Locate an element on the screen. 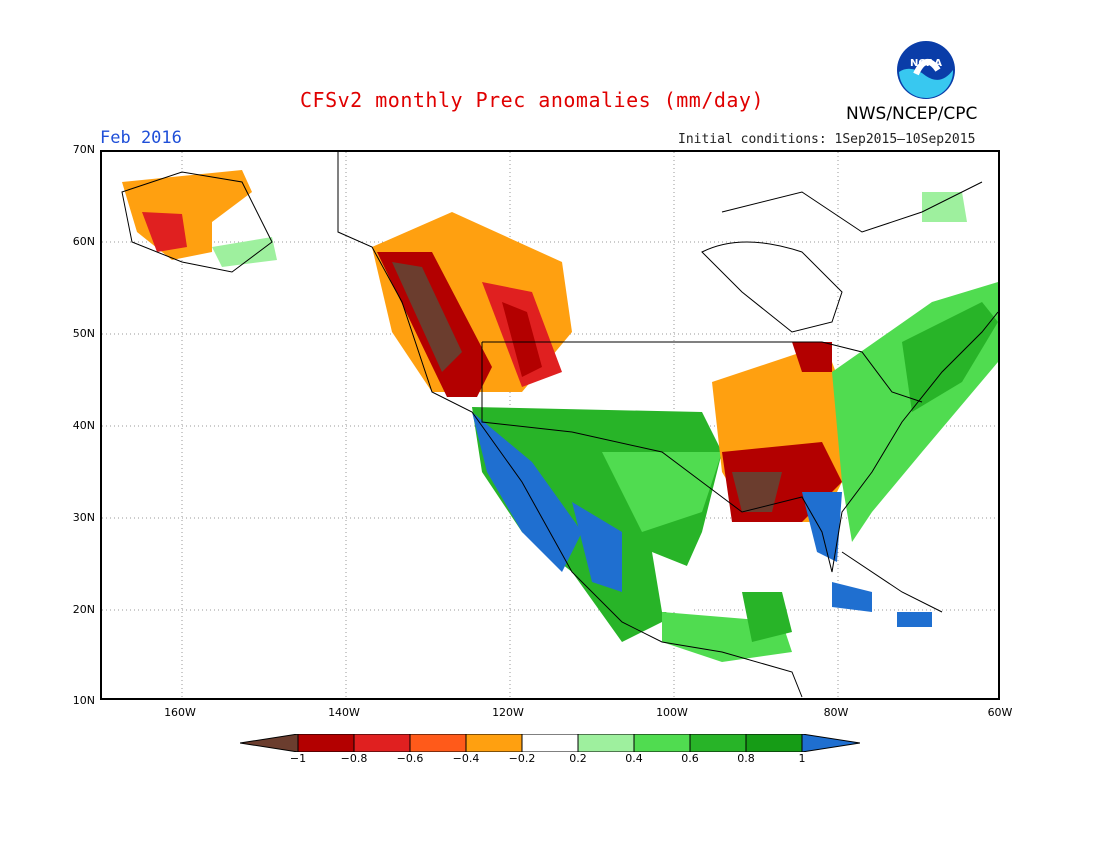 This screenshot has width=1100, height=850. colorbar-label: 0.4 is located at coordinates (634, 758).